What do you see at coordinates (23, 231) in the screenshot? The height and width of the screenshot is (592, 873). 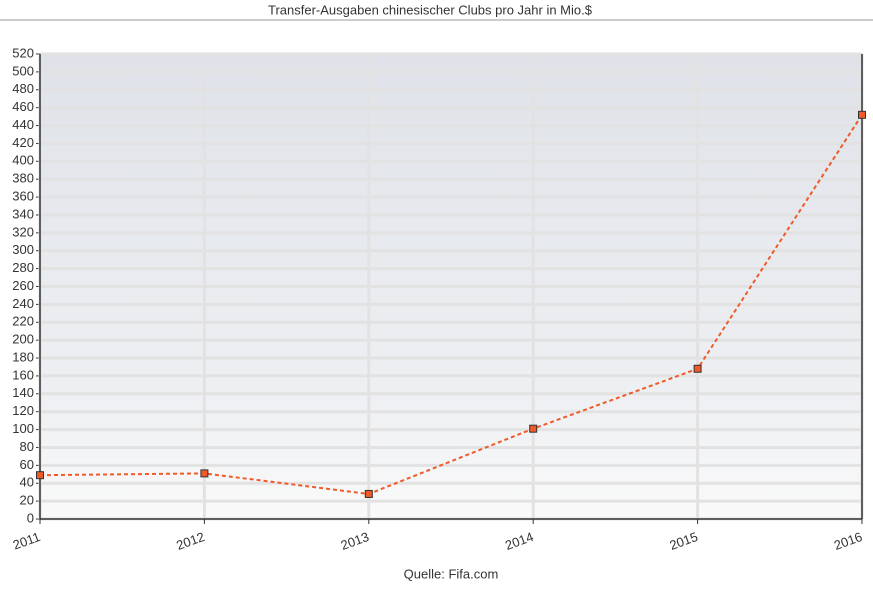 I see `y-tick-label: 320` at bounding box center [23, 231].